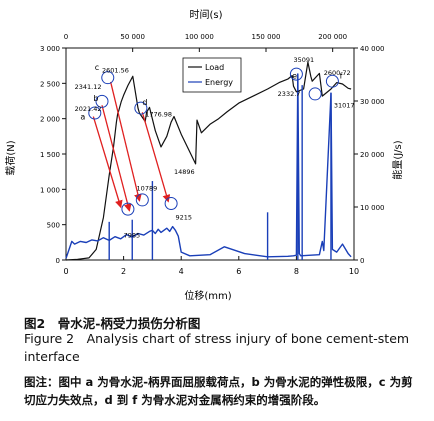  I want to click on legend-load-label: Load, so click(214, 67).